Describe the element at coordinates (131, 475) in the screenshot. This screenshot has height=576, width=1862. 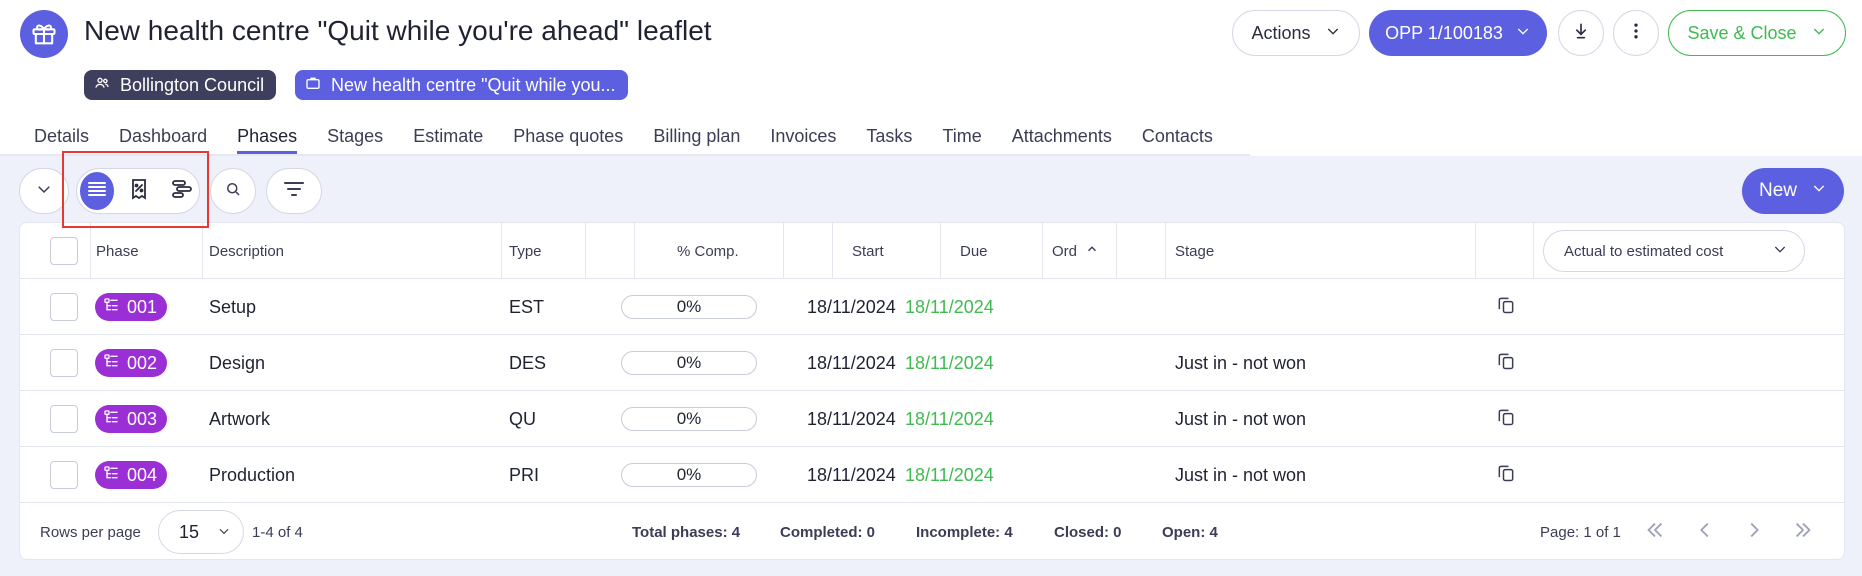
I see `phase-badge: 004` at that location.